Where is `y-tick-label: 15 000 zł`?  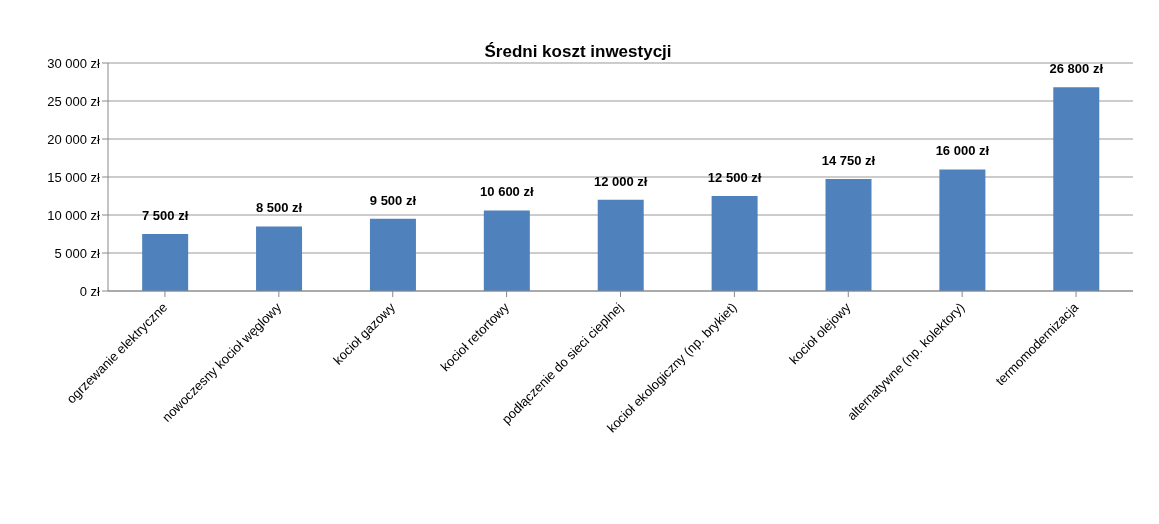
y-tick-label: 15 000 zł is located at coordinates (74, 177).